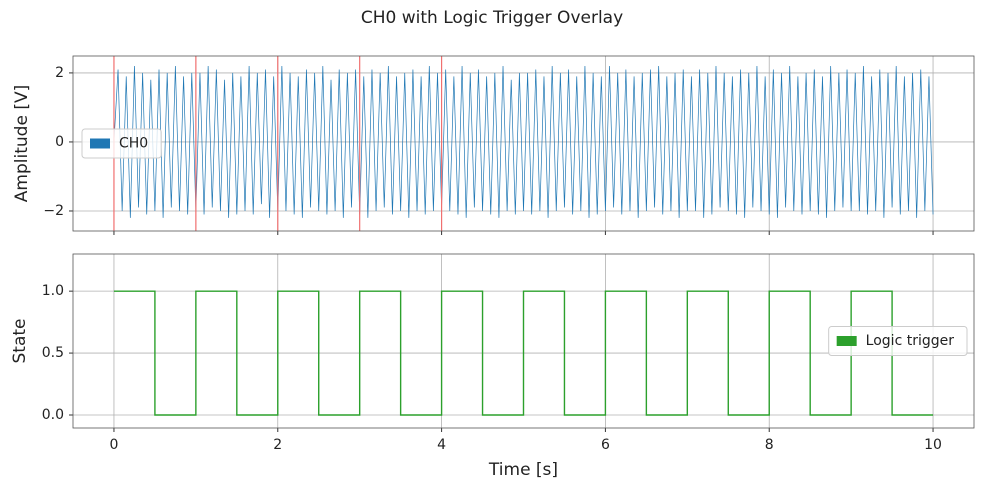  I want to click on y-tick-label: 0, so click(59, 142).